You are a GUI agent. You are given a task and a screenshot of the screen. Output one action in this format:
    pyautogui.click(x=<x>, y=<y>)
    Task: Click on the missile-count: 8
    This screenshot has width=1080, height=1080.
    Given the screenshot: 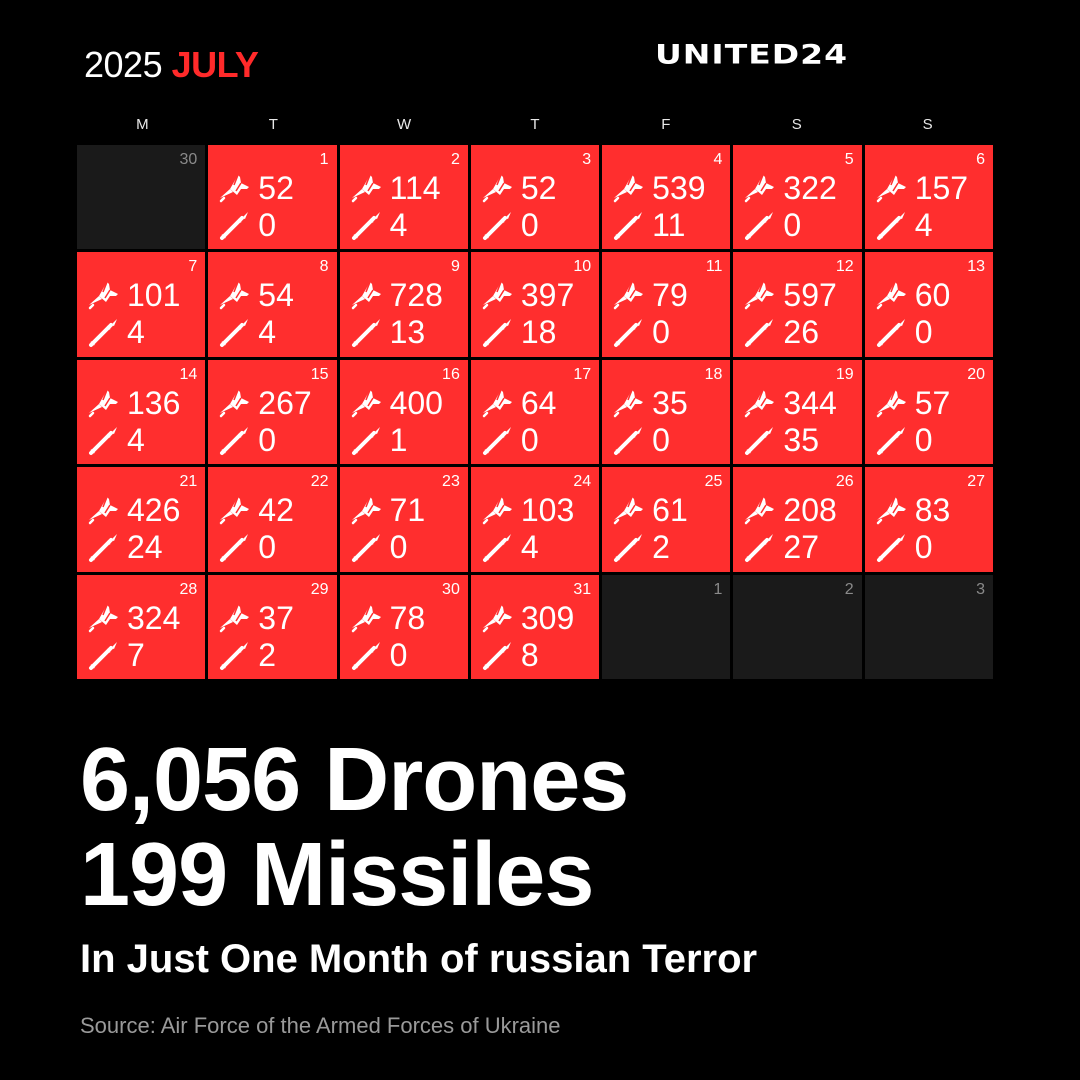 What is the action you would take?
    pyautogui.click(x=529, y=654)
    